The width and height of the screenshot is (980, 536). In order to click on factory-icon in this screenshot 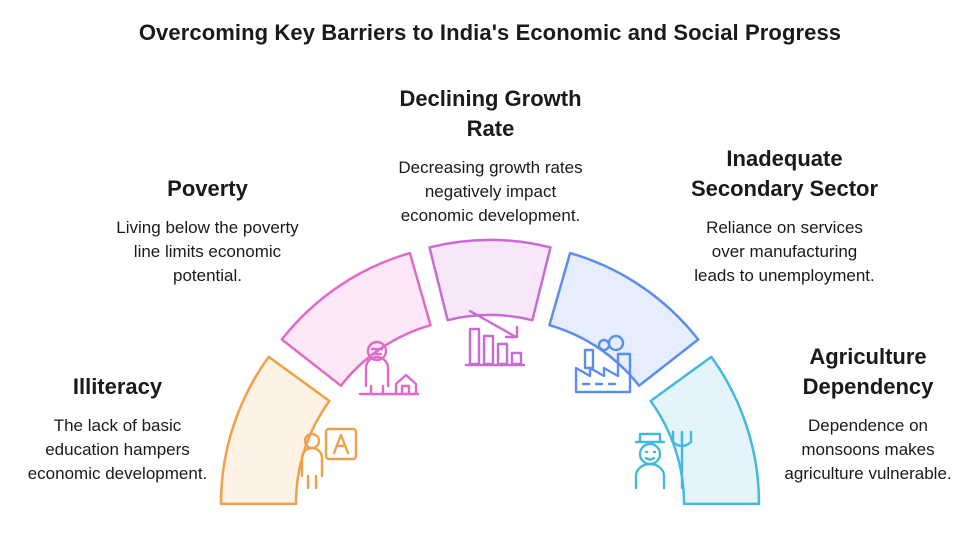, I will do `click(603, 364)`.